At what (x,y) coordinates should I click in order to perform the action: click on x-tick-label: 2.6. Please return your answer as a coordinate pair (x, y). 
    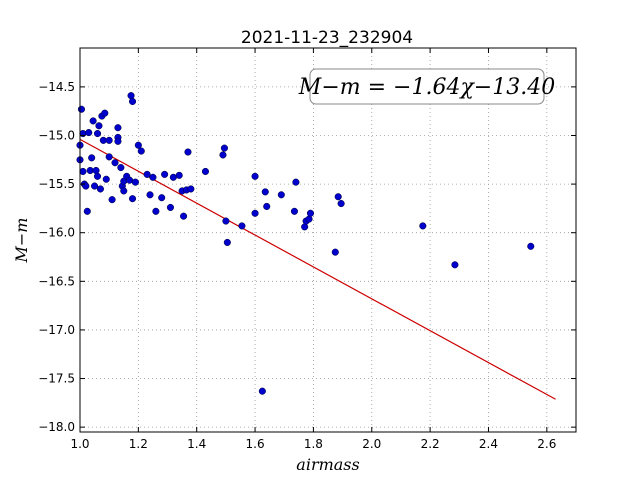
    Looking at the image, I should click on (546, 444).